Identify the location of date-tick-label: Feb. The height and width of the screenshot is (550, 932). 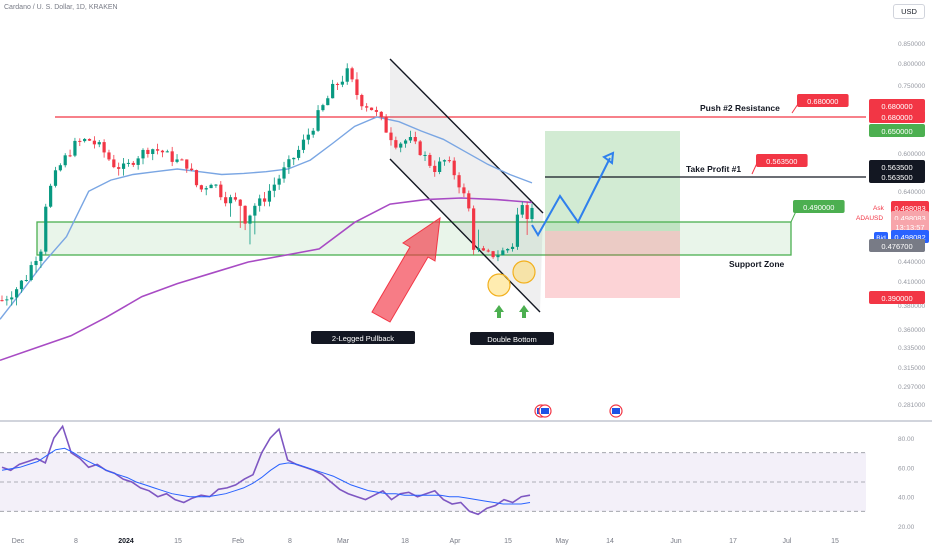
(238, 541).